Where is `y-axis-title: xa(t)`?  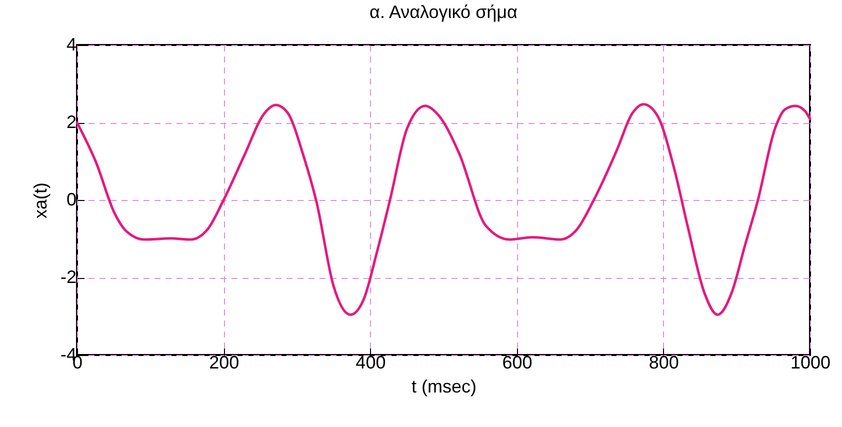 y-axis-title: xa(t) is located at coordinates (40, 200).